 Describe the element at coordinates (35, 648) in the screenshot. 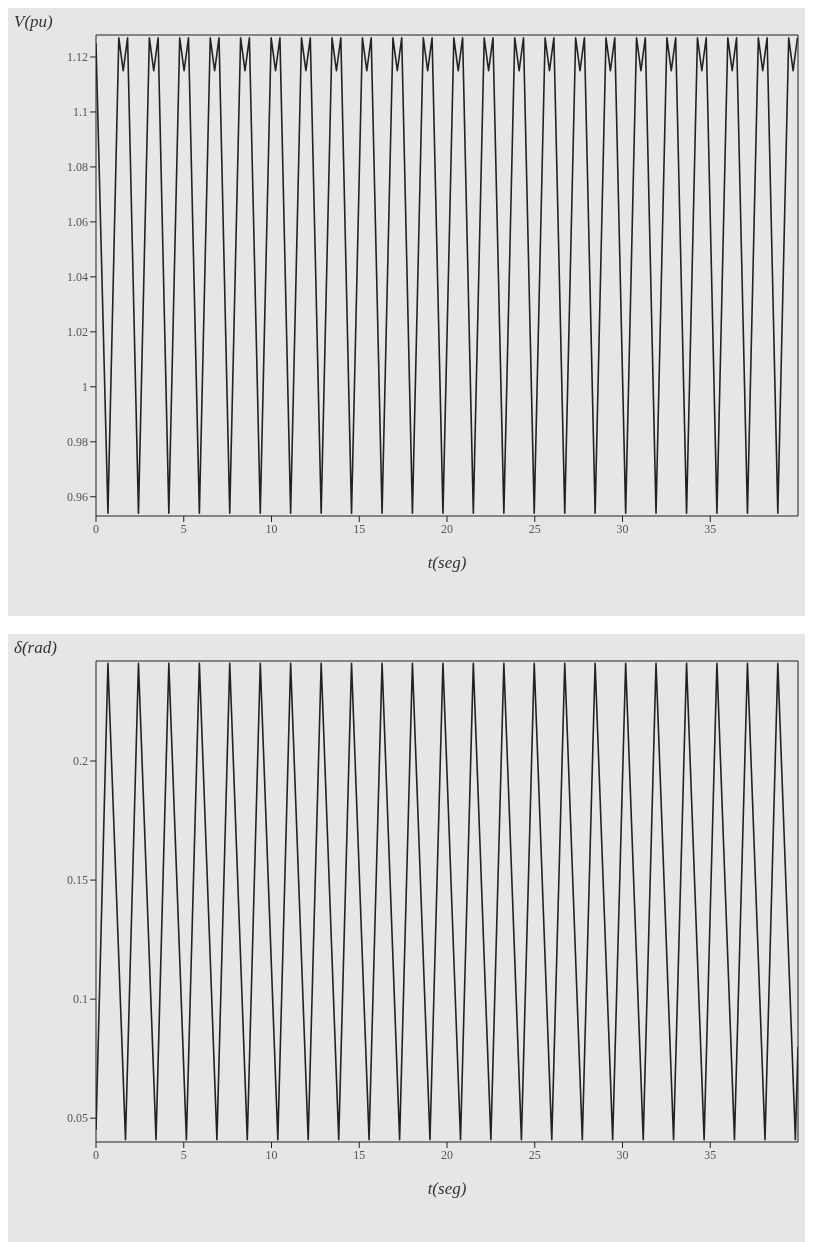

I see `y-axis-title: δ(rad)` at that location.